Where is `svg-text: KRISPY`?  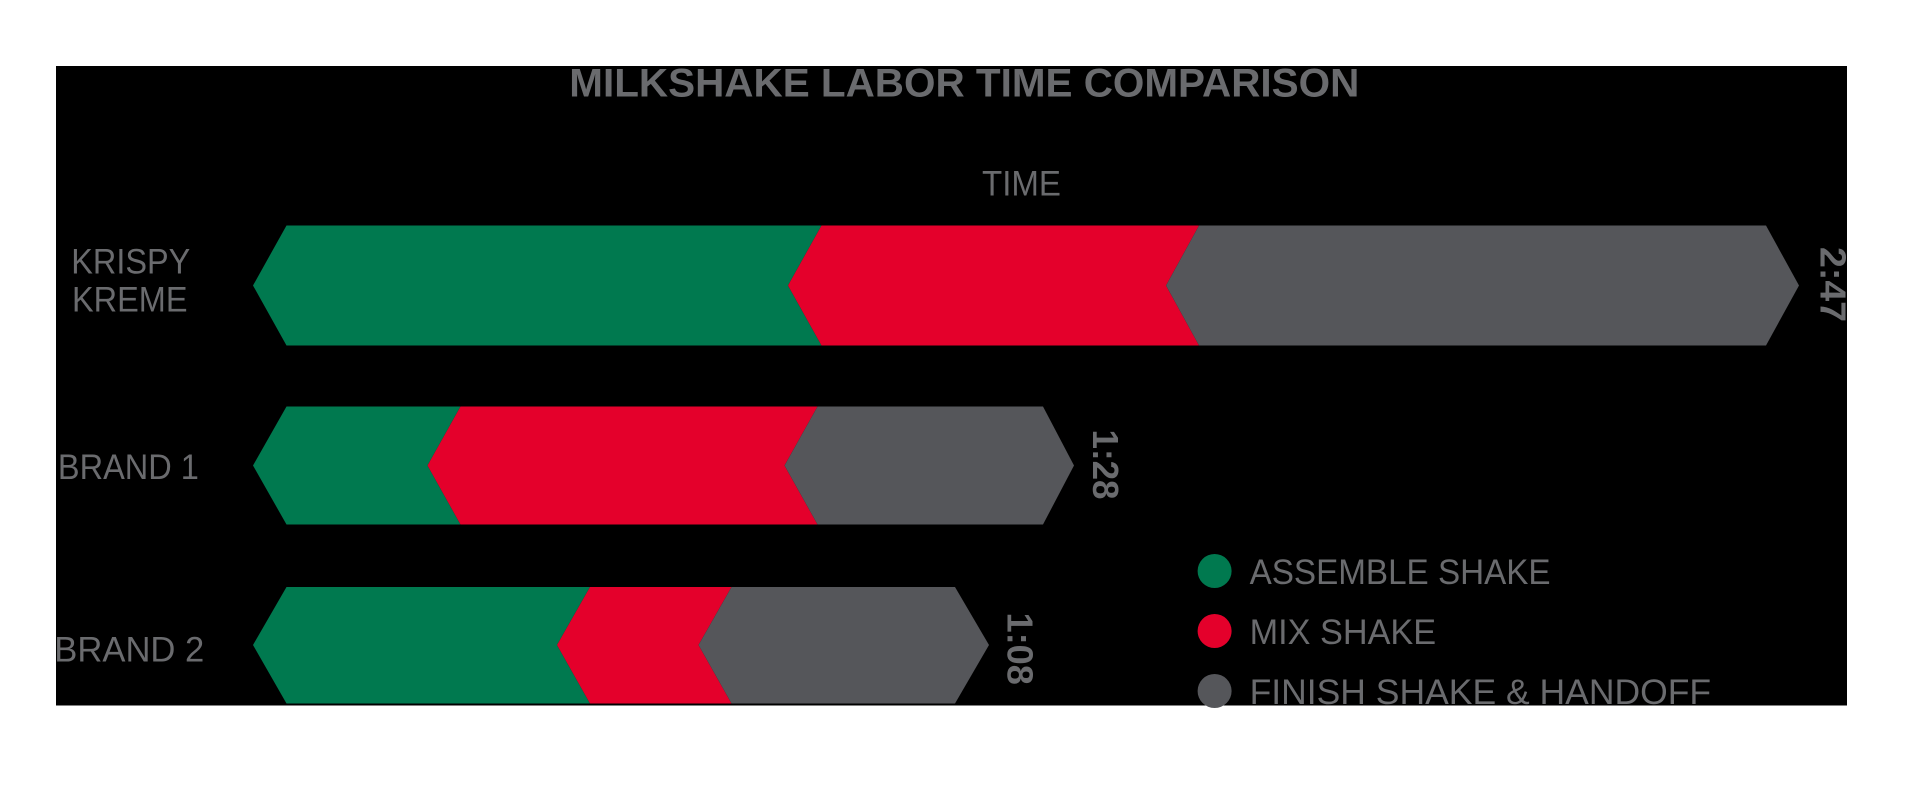
svg-text: KRISPY is located at coordinates (130, 261).